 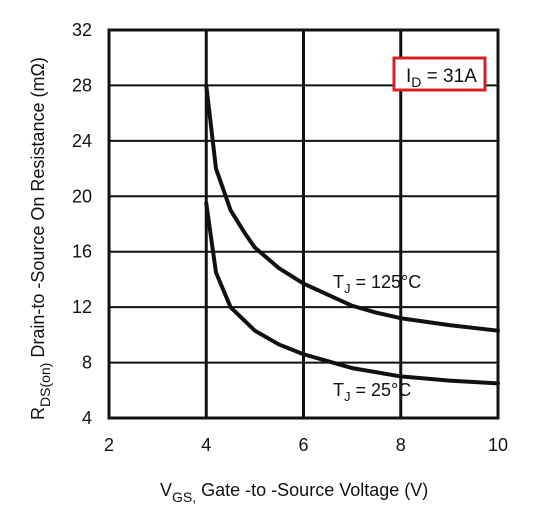 I want to click on x-tick-label-8: 8, so click(x=401, y=445).